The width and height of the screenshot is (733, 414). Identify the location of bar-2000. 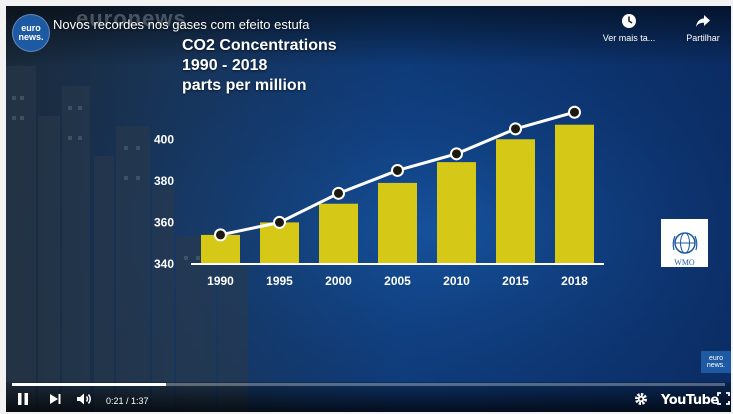
(338, 233).